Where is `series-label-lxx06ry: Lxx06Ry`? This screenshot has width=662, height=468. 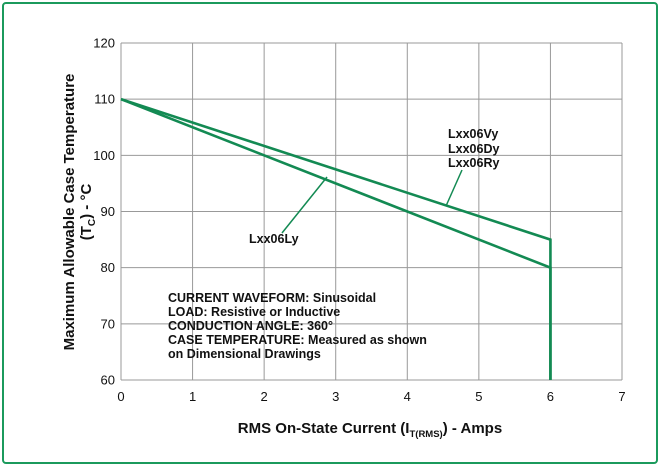 series-label-lxx06ry: Lxx06Ry is located at coordinates (473, 163).